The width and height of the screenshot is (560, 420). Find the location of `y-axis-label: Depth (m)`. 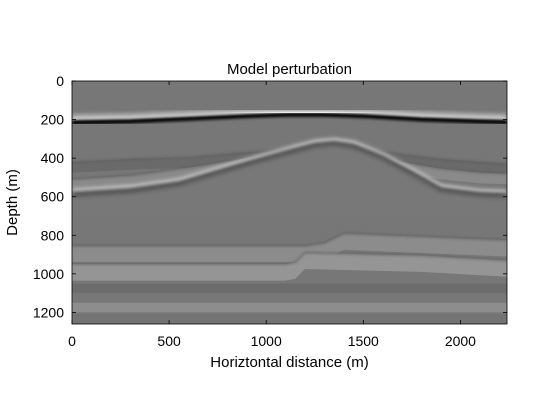

y-axis-label: Depth (m) is located at coordinates (12, 202).